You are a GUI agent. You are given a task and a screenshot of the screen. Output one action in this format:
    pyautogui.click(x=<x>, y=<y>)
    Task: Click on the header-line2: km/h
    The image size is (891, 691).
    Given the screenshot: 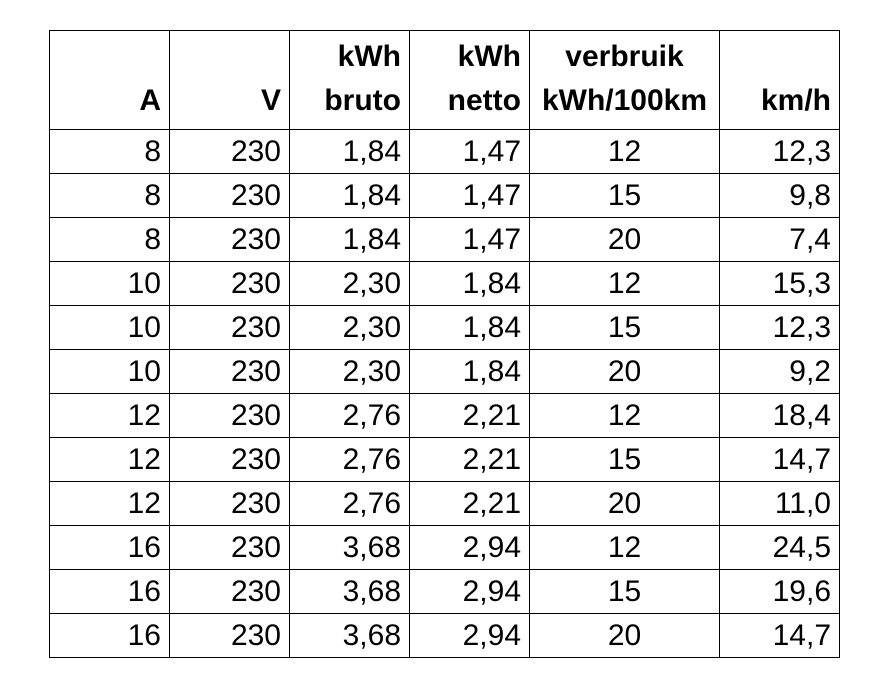 What is the action you would take?
    pyautogui.click(x=795, y=100)
    